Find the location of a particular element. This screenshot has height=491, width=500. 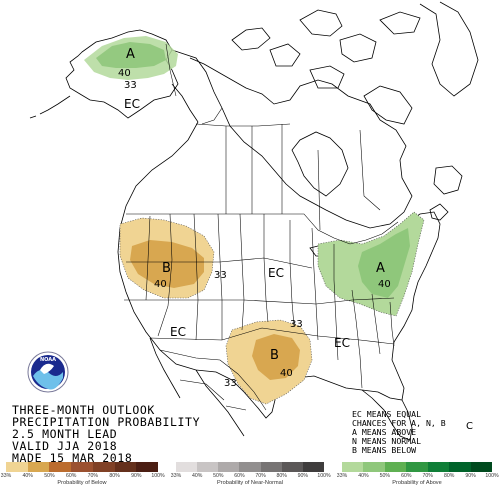

sp-33b-label: 33 is located at coordinates (230, 383).